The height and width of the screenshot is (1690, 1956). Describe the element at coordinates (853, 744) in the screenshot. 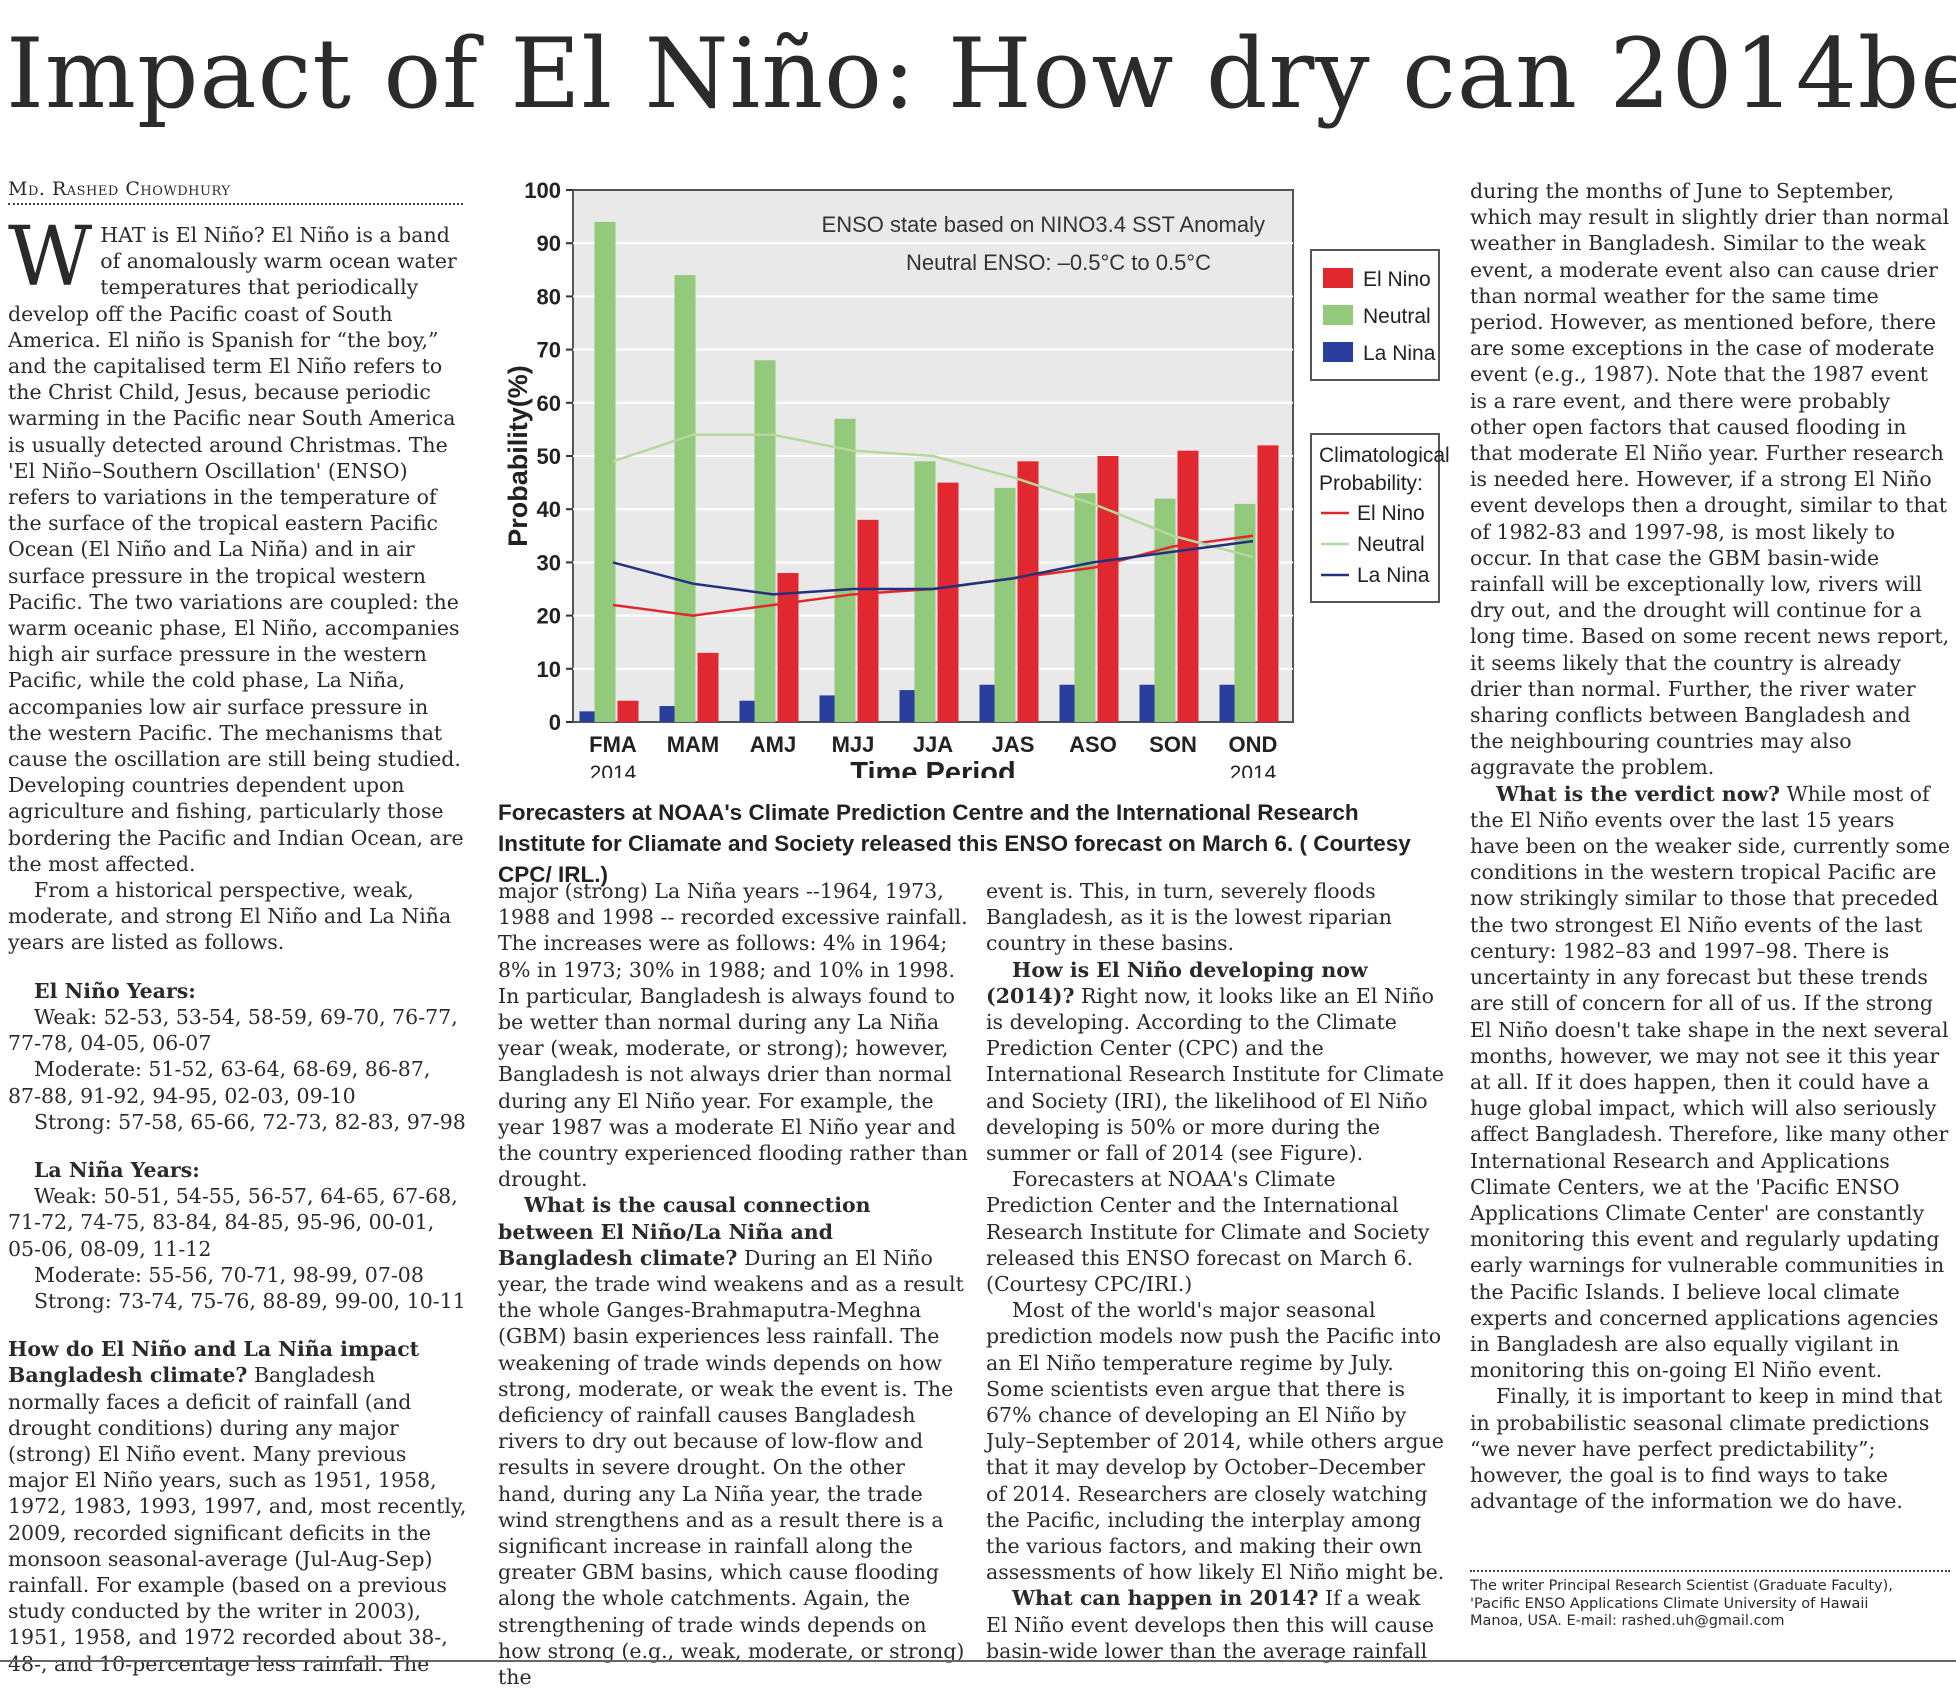

I see `x-tick-label: MJJ` at that location.